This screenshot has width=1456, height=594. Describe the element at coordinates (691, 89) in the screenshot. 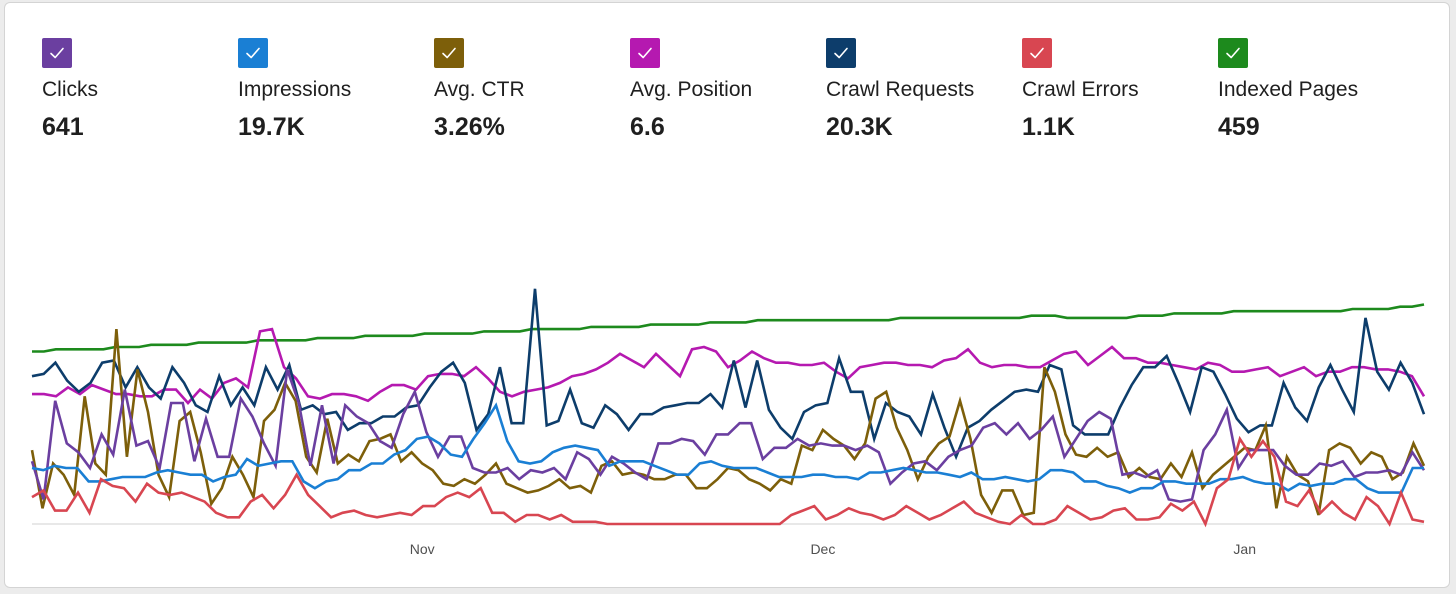

I see `metric-label: Avg. Position` at that location.